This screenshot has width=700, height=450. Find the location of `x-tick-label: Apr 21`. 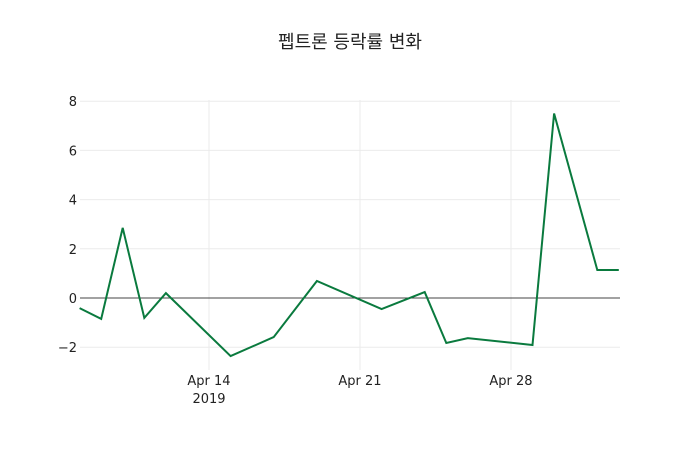

x-tick-label: Apr 21 is located at coordinates (359, 381).